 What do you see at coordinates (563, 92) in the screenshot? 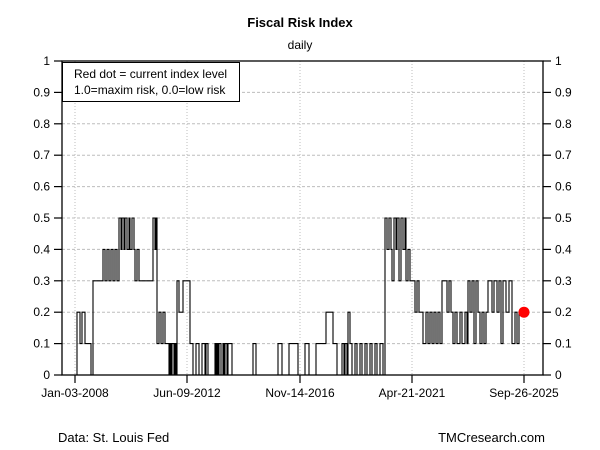
I see `y-axis-label-right: 0.9` at bounding box center [563, 92].